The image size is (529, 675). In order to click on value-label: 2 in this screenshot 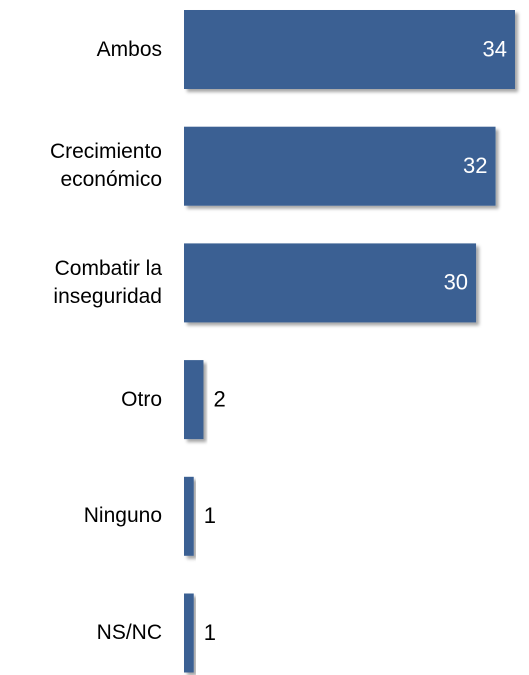, I will do `click(219, 398)`.